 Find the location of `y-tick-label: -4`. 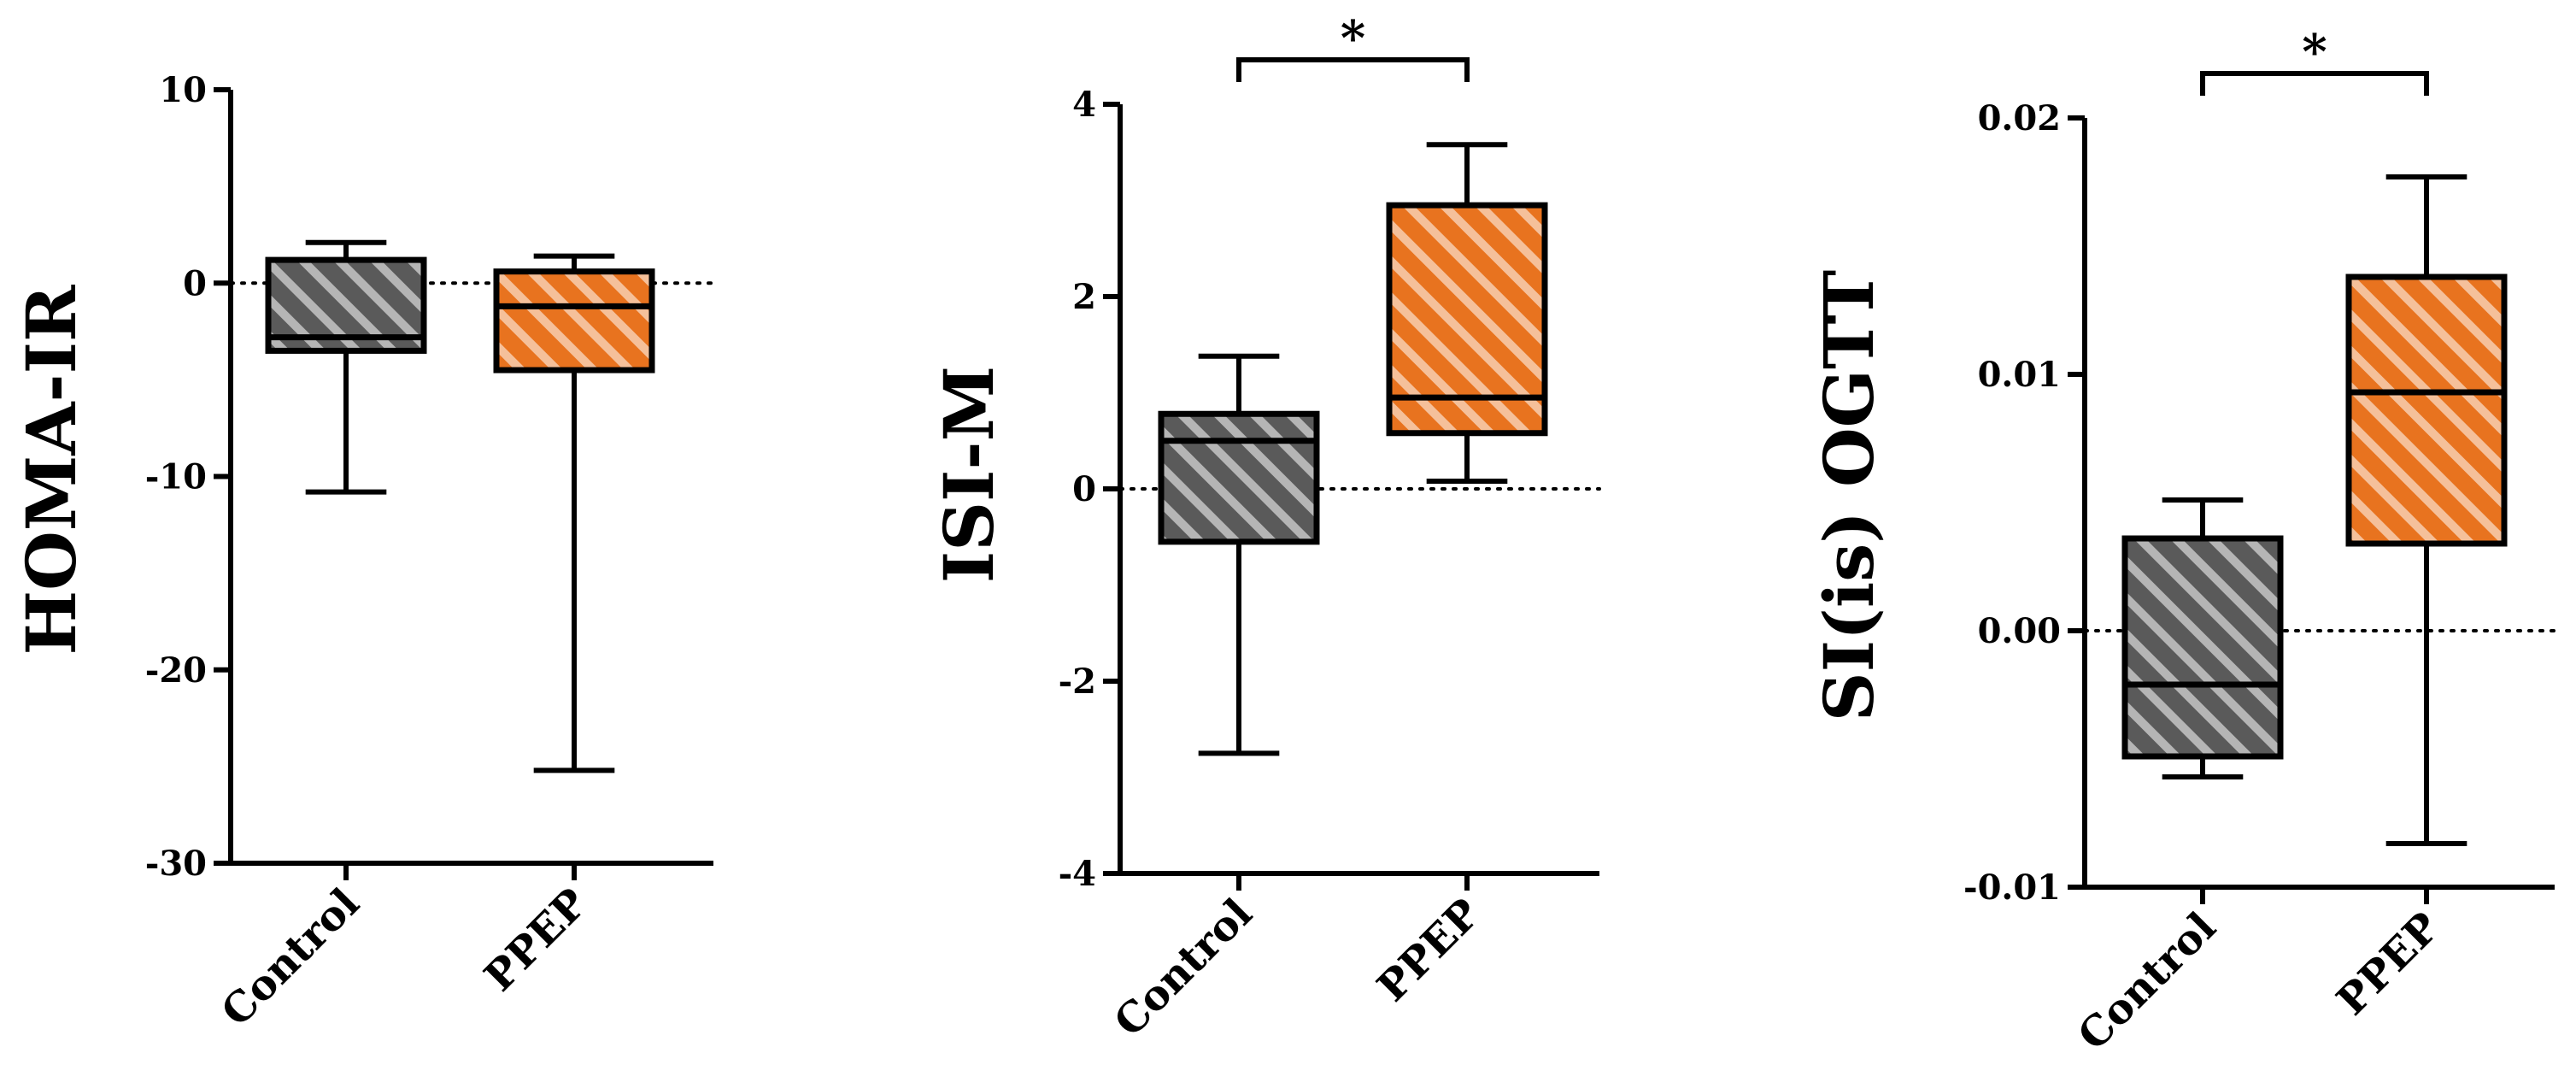

y-tick-label: -4 is located at coordinates (1077, 874).